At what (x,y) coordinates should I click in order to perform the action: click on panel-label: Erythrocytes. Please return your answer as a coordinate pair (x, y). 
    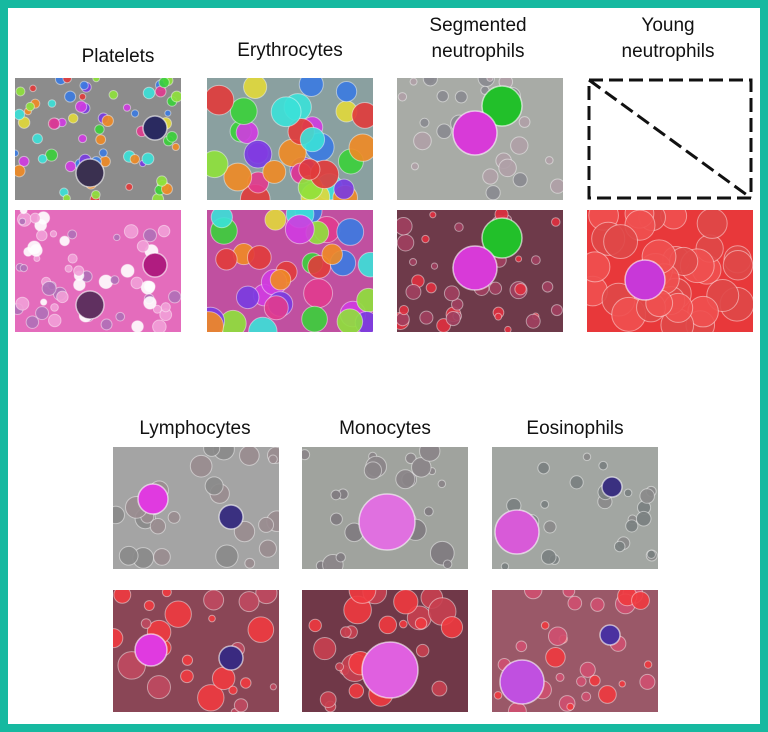
    Looking at the image, I should click on (290, 50).